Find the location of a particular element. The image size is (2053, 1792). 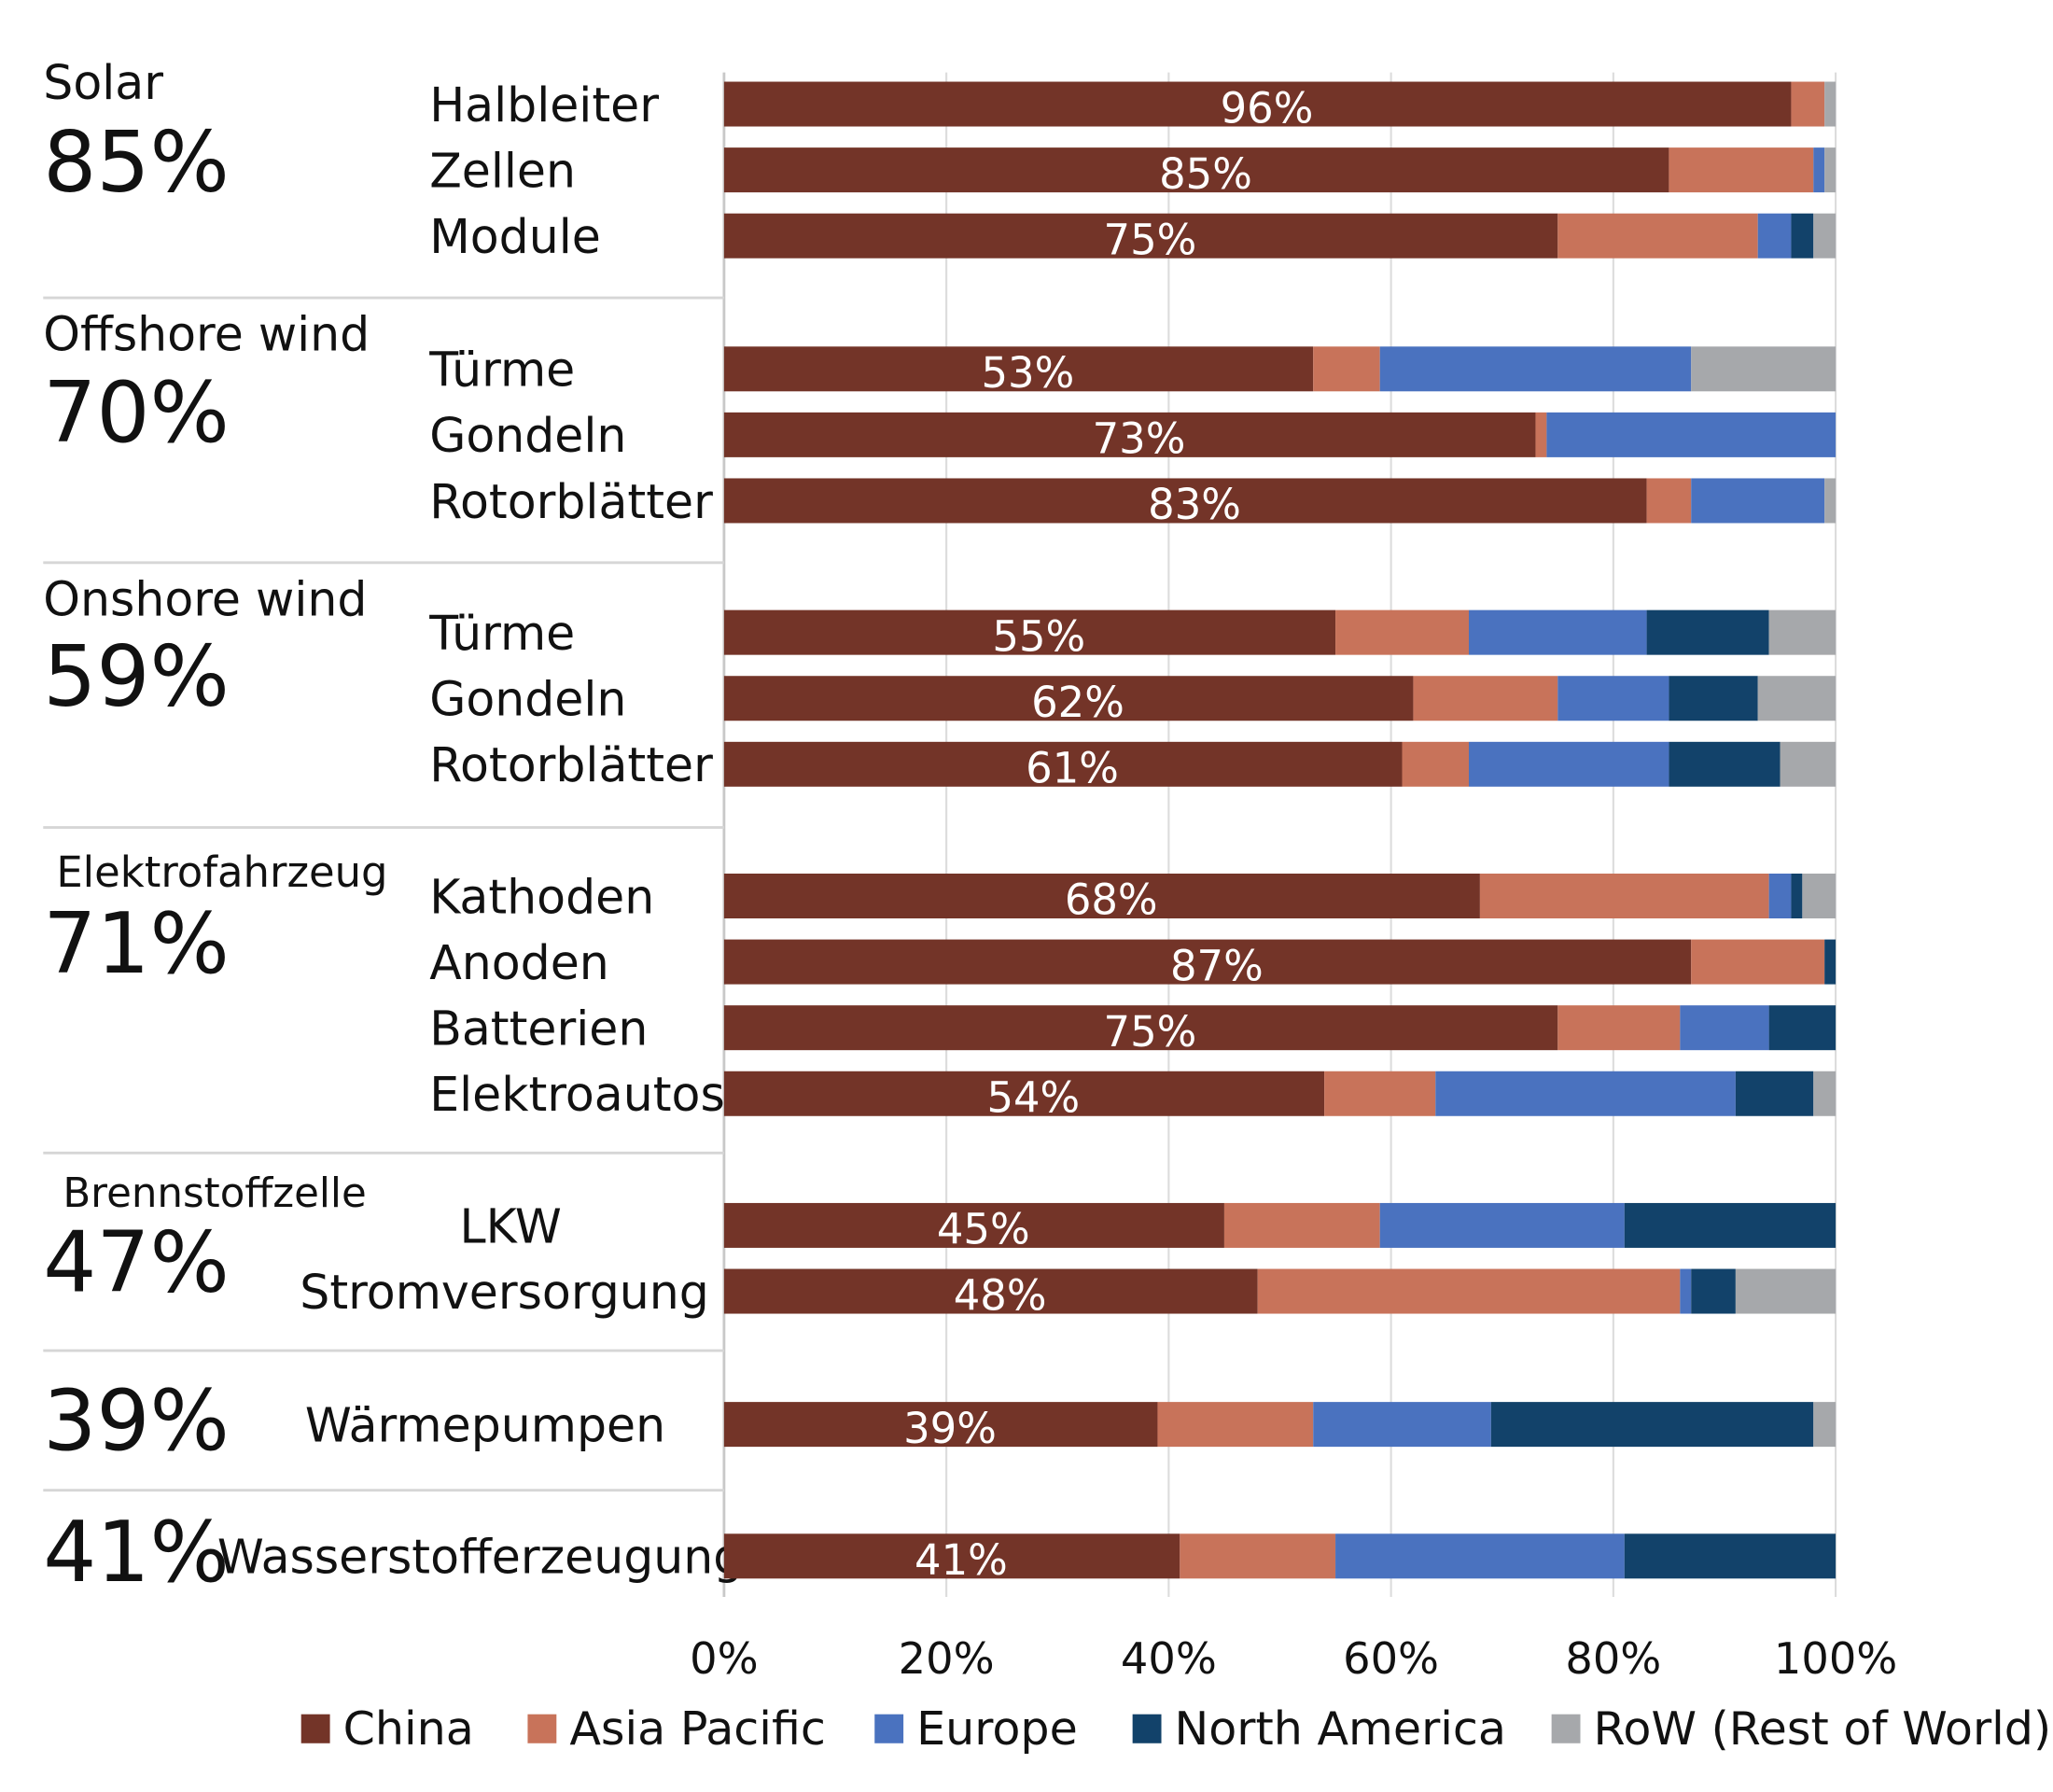

x-tick-label: 20% is located at coordinates (947, 1658).